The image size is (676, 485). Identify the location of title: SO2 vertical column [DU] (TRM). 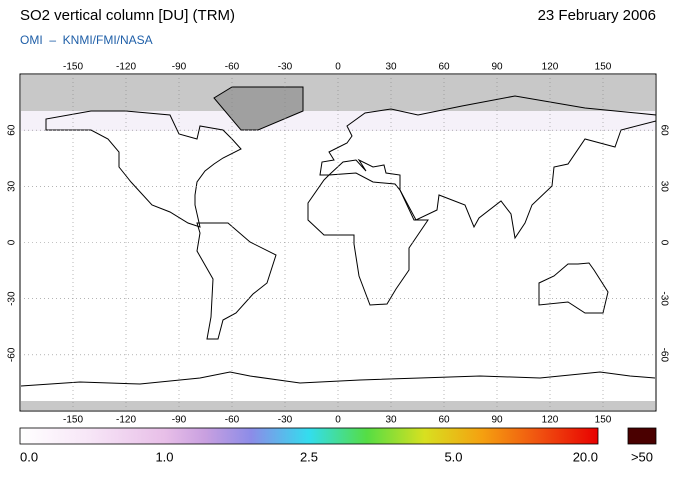
(127, 15).